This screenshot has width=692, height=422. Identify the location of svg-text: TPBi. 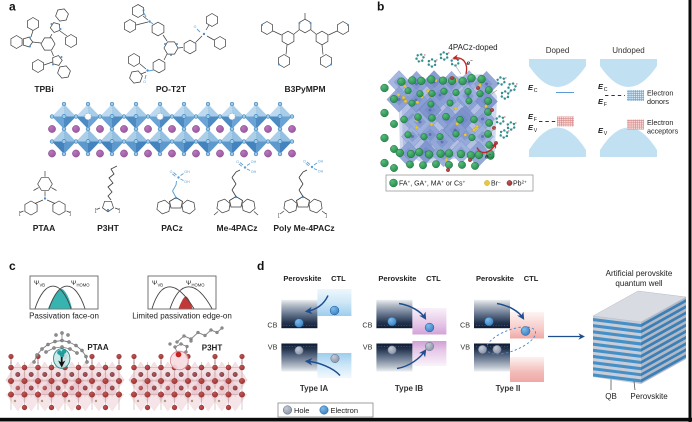
(43, 89).